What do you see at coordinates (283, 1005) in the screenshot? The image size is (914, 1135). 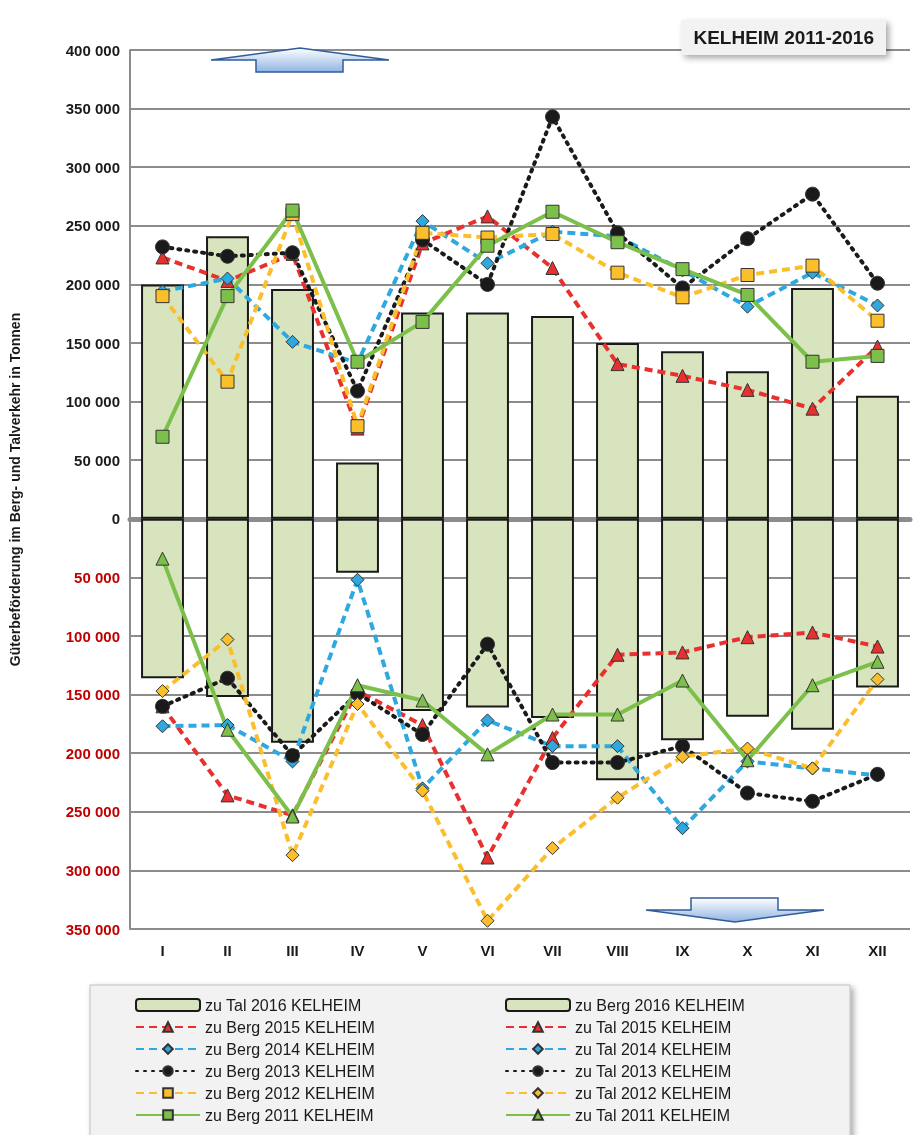 I see `legend-label: zu Tal 2016 KELHEIM` at bounding box center [283, 1005].